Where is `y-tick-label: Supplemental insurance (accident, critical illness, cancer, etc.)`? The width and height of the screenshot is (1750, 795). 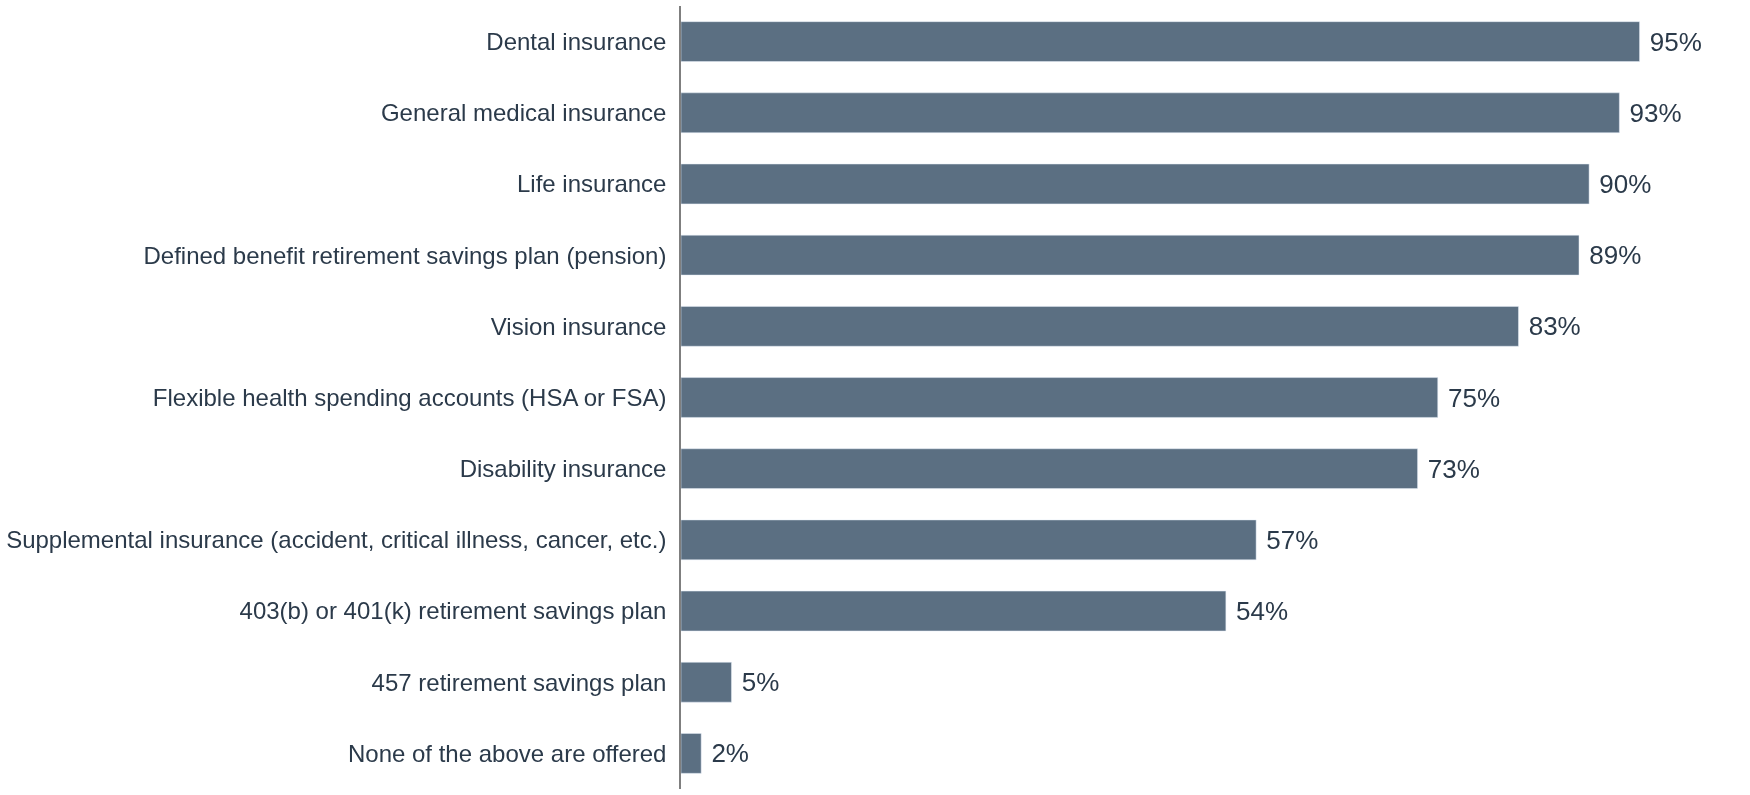 y-tick-label: Supplemental insurance (accident, critical illness, cancer, etc.) is located at coordinates (336, 540).